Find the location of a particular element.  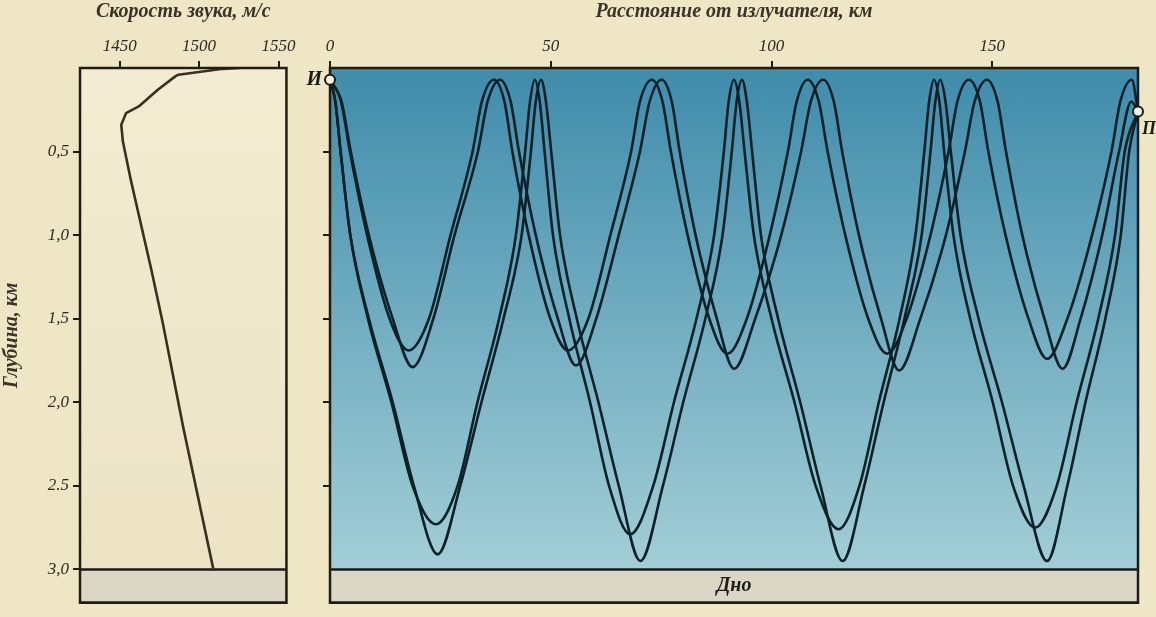

x-tick-label: 1450 is located at coordinates (120, 46).